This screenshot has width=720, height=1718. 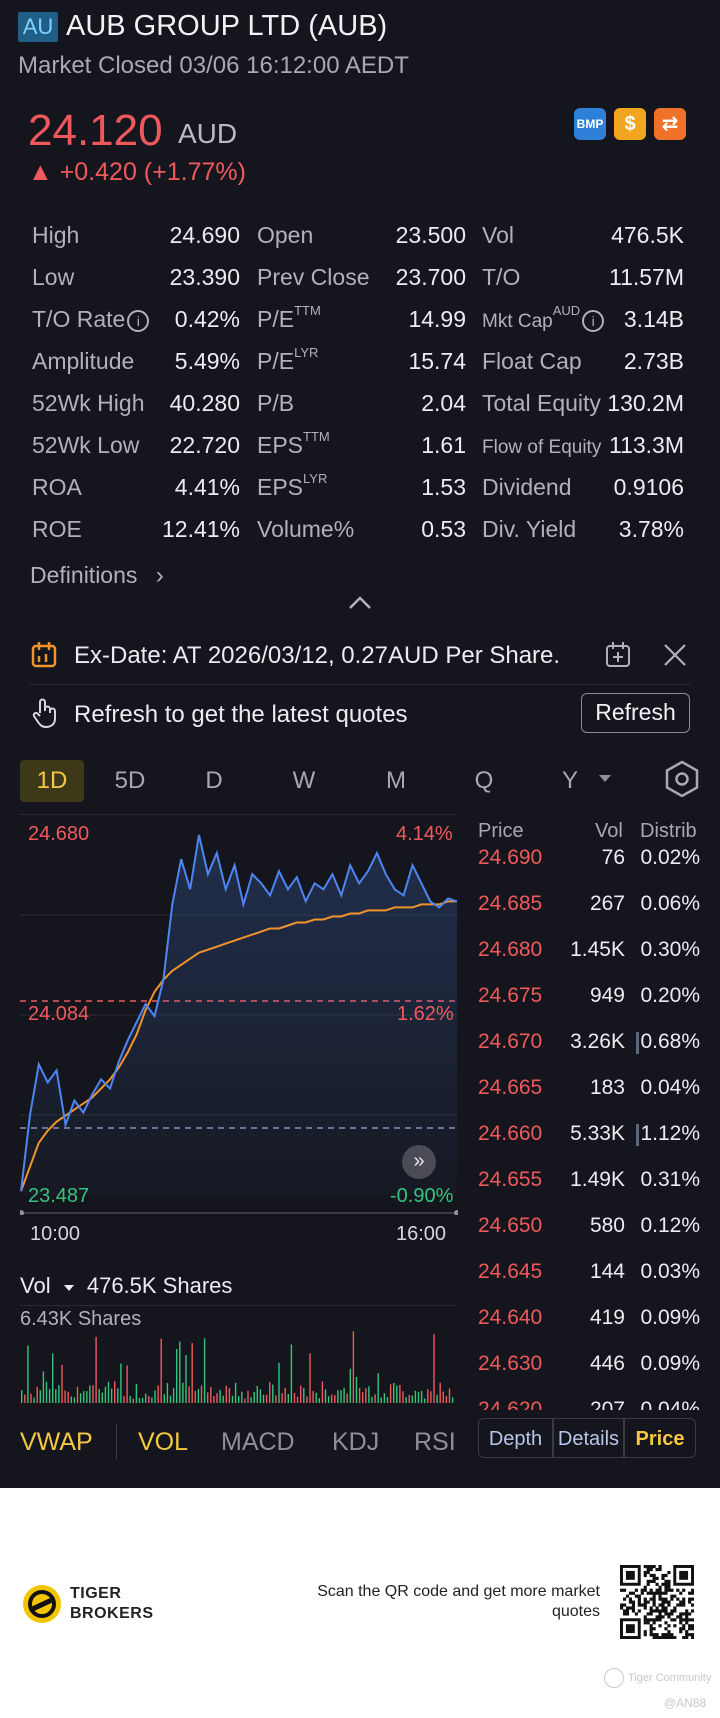 What do you see at coordinates (510, 949) in the screenshot?
I see `orderbook-price: 24.680` at bounding box center [510, 949].